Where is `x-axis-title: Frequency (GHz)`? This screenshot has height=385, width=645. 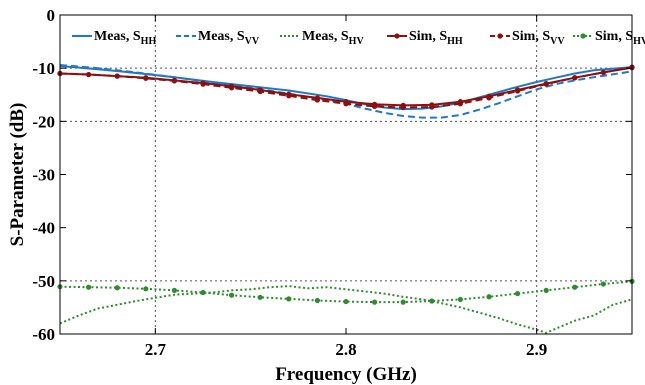
x-axis-title: Frequency (GHz) is located at coordinates (346, 374).